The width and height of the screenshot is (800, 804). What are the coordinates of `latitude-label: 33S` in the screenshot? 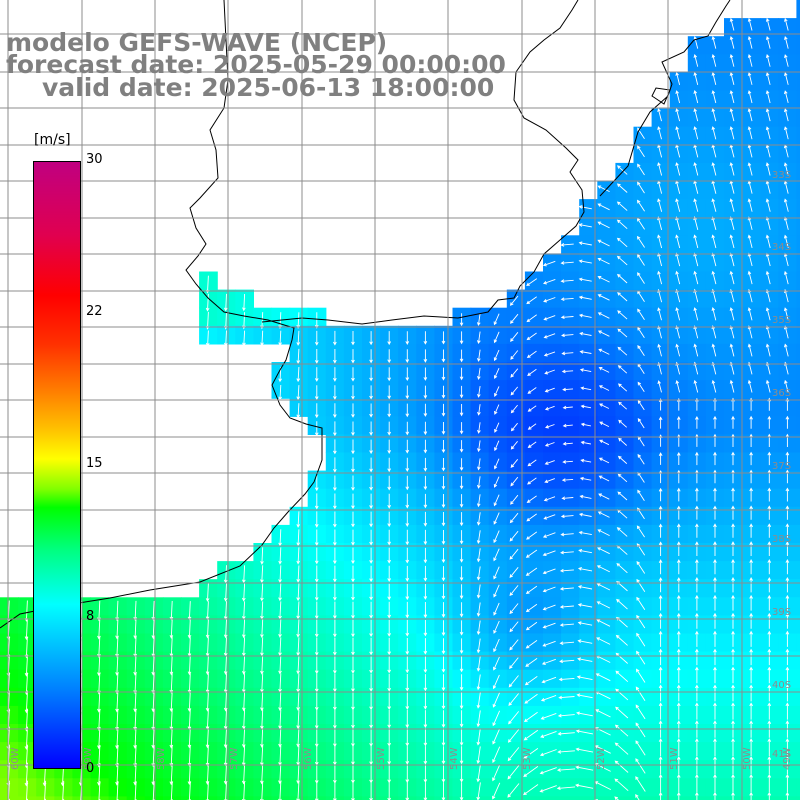 It's located at (781, 175).